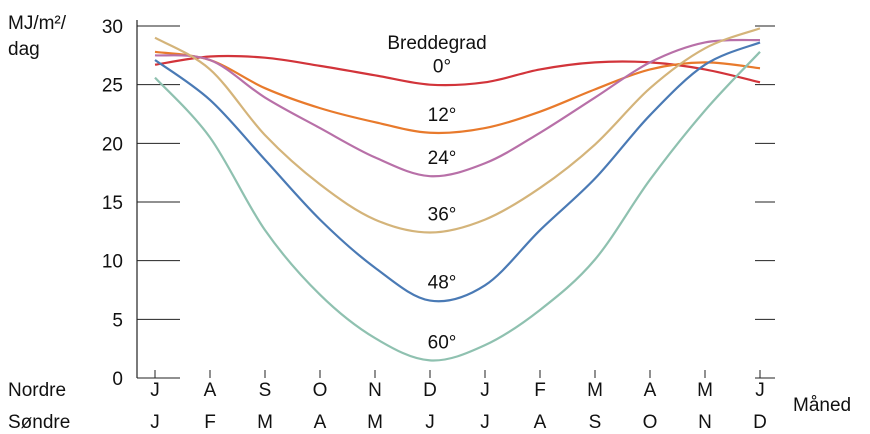 This screenshot has width=870, height=434. What do you see at coordinates (117, 379) in the screenshot?
I see `y-tick-label: 0` at bounding box center [117, 379].